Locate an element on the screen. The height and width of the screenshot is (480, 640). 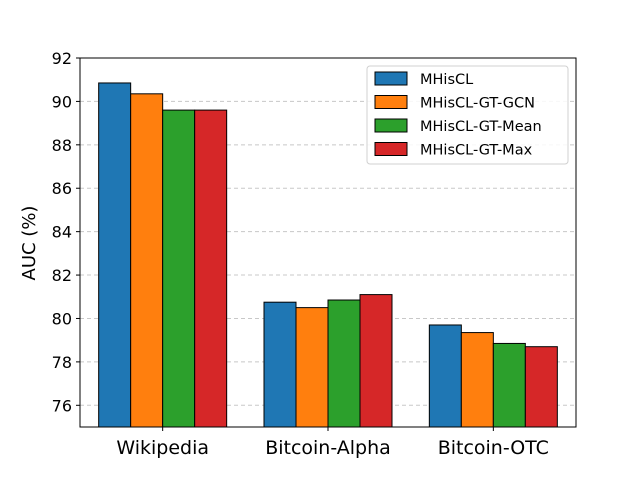
bar-MHisCL-GT-Mean-Bitcoin-Alpha is located at coordinates (344, 363).